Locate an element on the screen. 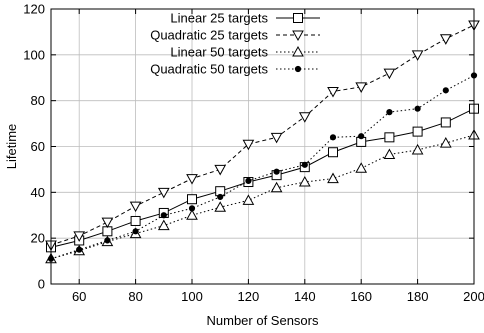 The image size is (484, 333). legend-entry: Quadratic 50 targets is located at coordinates (235, 69).